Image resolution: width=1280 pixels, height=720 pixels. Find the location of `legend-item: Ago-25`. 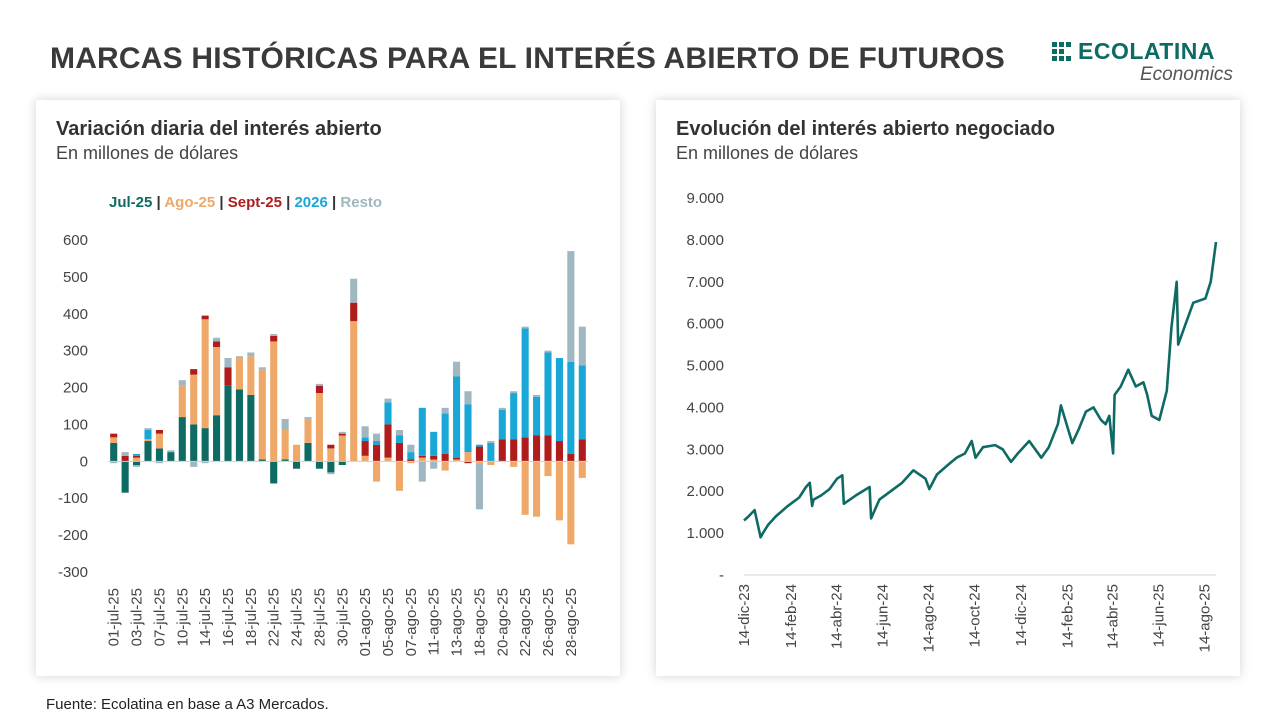

legend-item: Ago-25 is located at coordinates (189, 202).